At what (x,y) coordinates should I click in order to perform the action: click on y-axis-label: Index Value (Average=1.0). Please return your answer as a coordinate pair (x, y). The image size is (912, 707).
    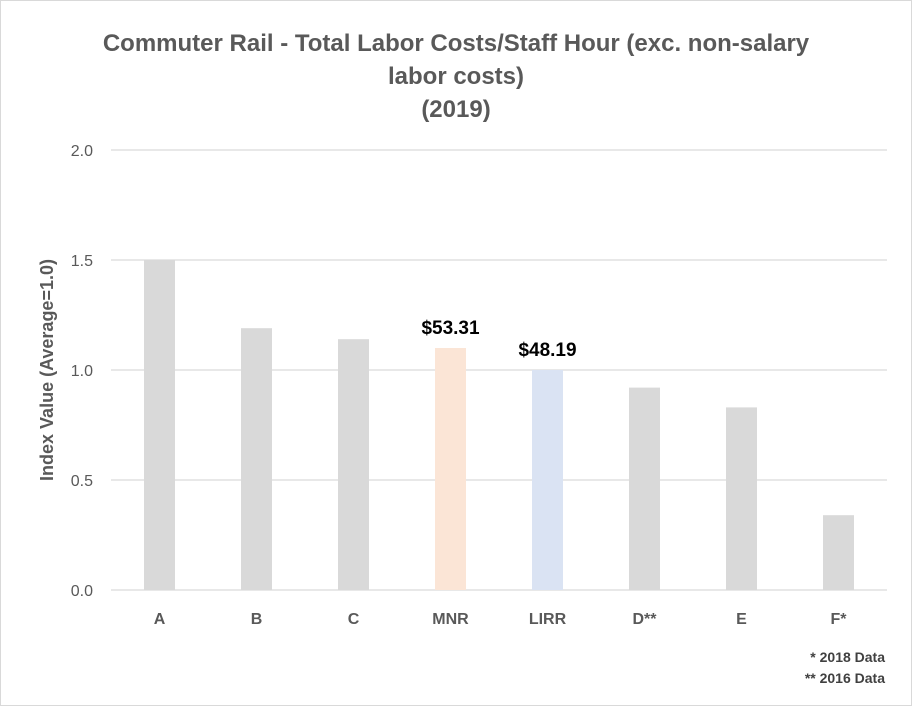
    Looking at the image, I should click on (47, 370).